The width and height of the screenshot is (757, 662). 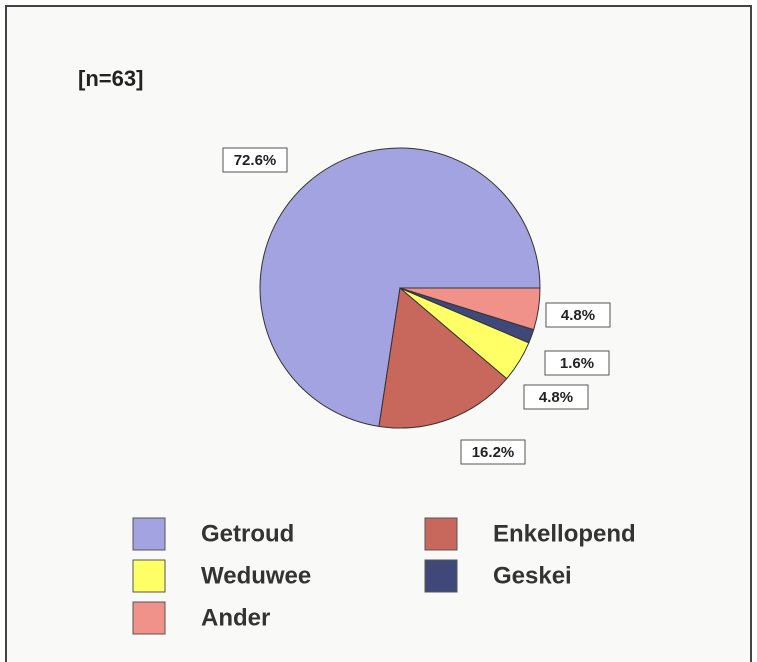 I want to click on legend-label: Enkellopend, so click(x=564, y=533).